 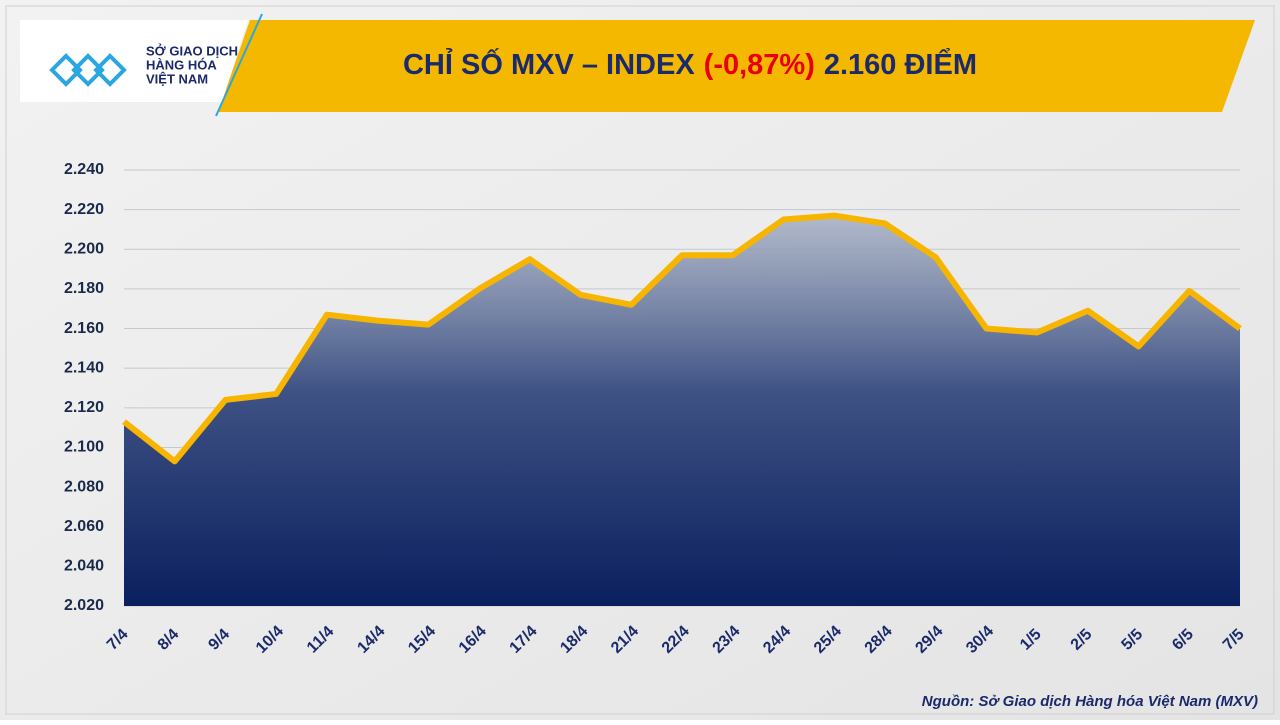 I want to click on y-tick-label: 2.160, so click(x=84, y=328).